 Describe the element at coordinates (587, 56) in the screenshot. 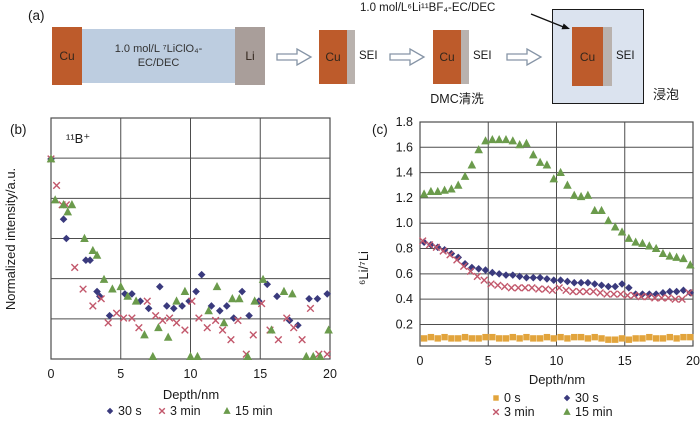

I see `cu-electrode-4: Cu` at that location.